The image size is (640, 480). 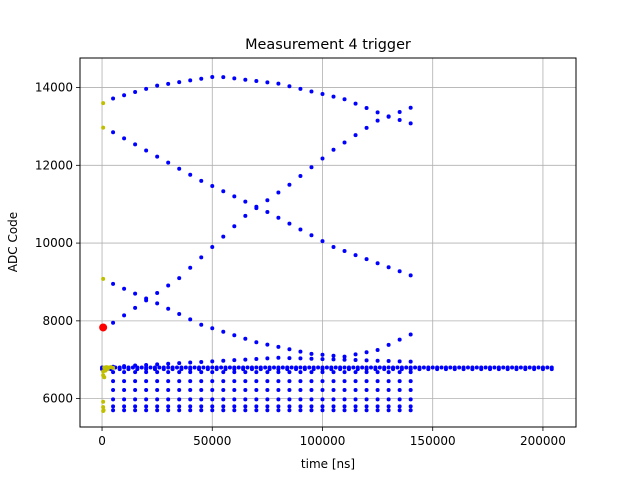 I want to click on x-tick-label: 50000, so click(x=212, y=441).